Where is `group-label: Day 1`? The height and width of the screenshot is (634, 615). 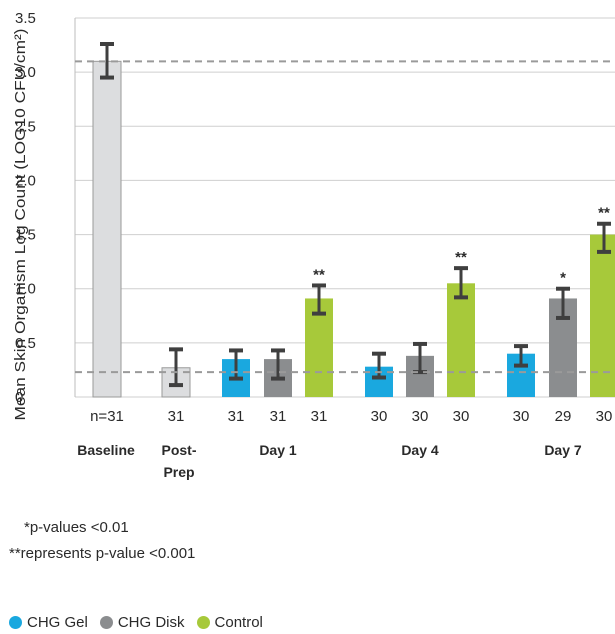
group-label: Day 1 is located at coordinates (278, 450).